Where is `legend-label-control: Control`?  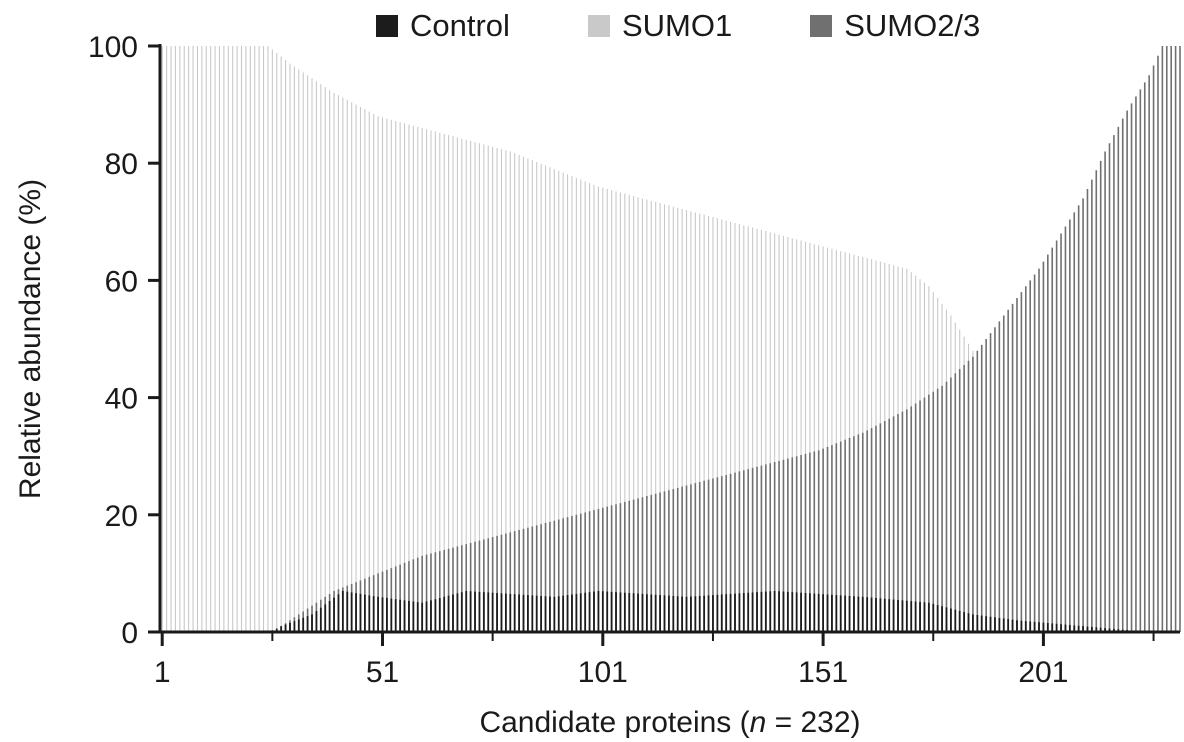
legend-label-control: Control is located at coordinates (460, 25).